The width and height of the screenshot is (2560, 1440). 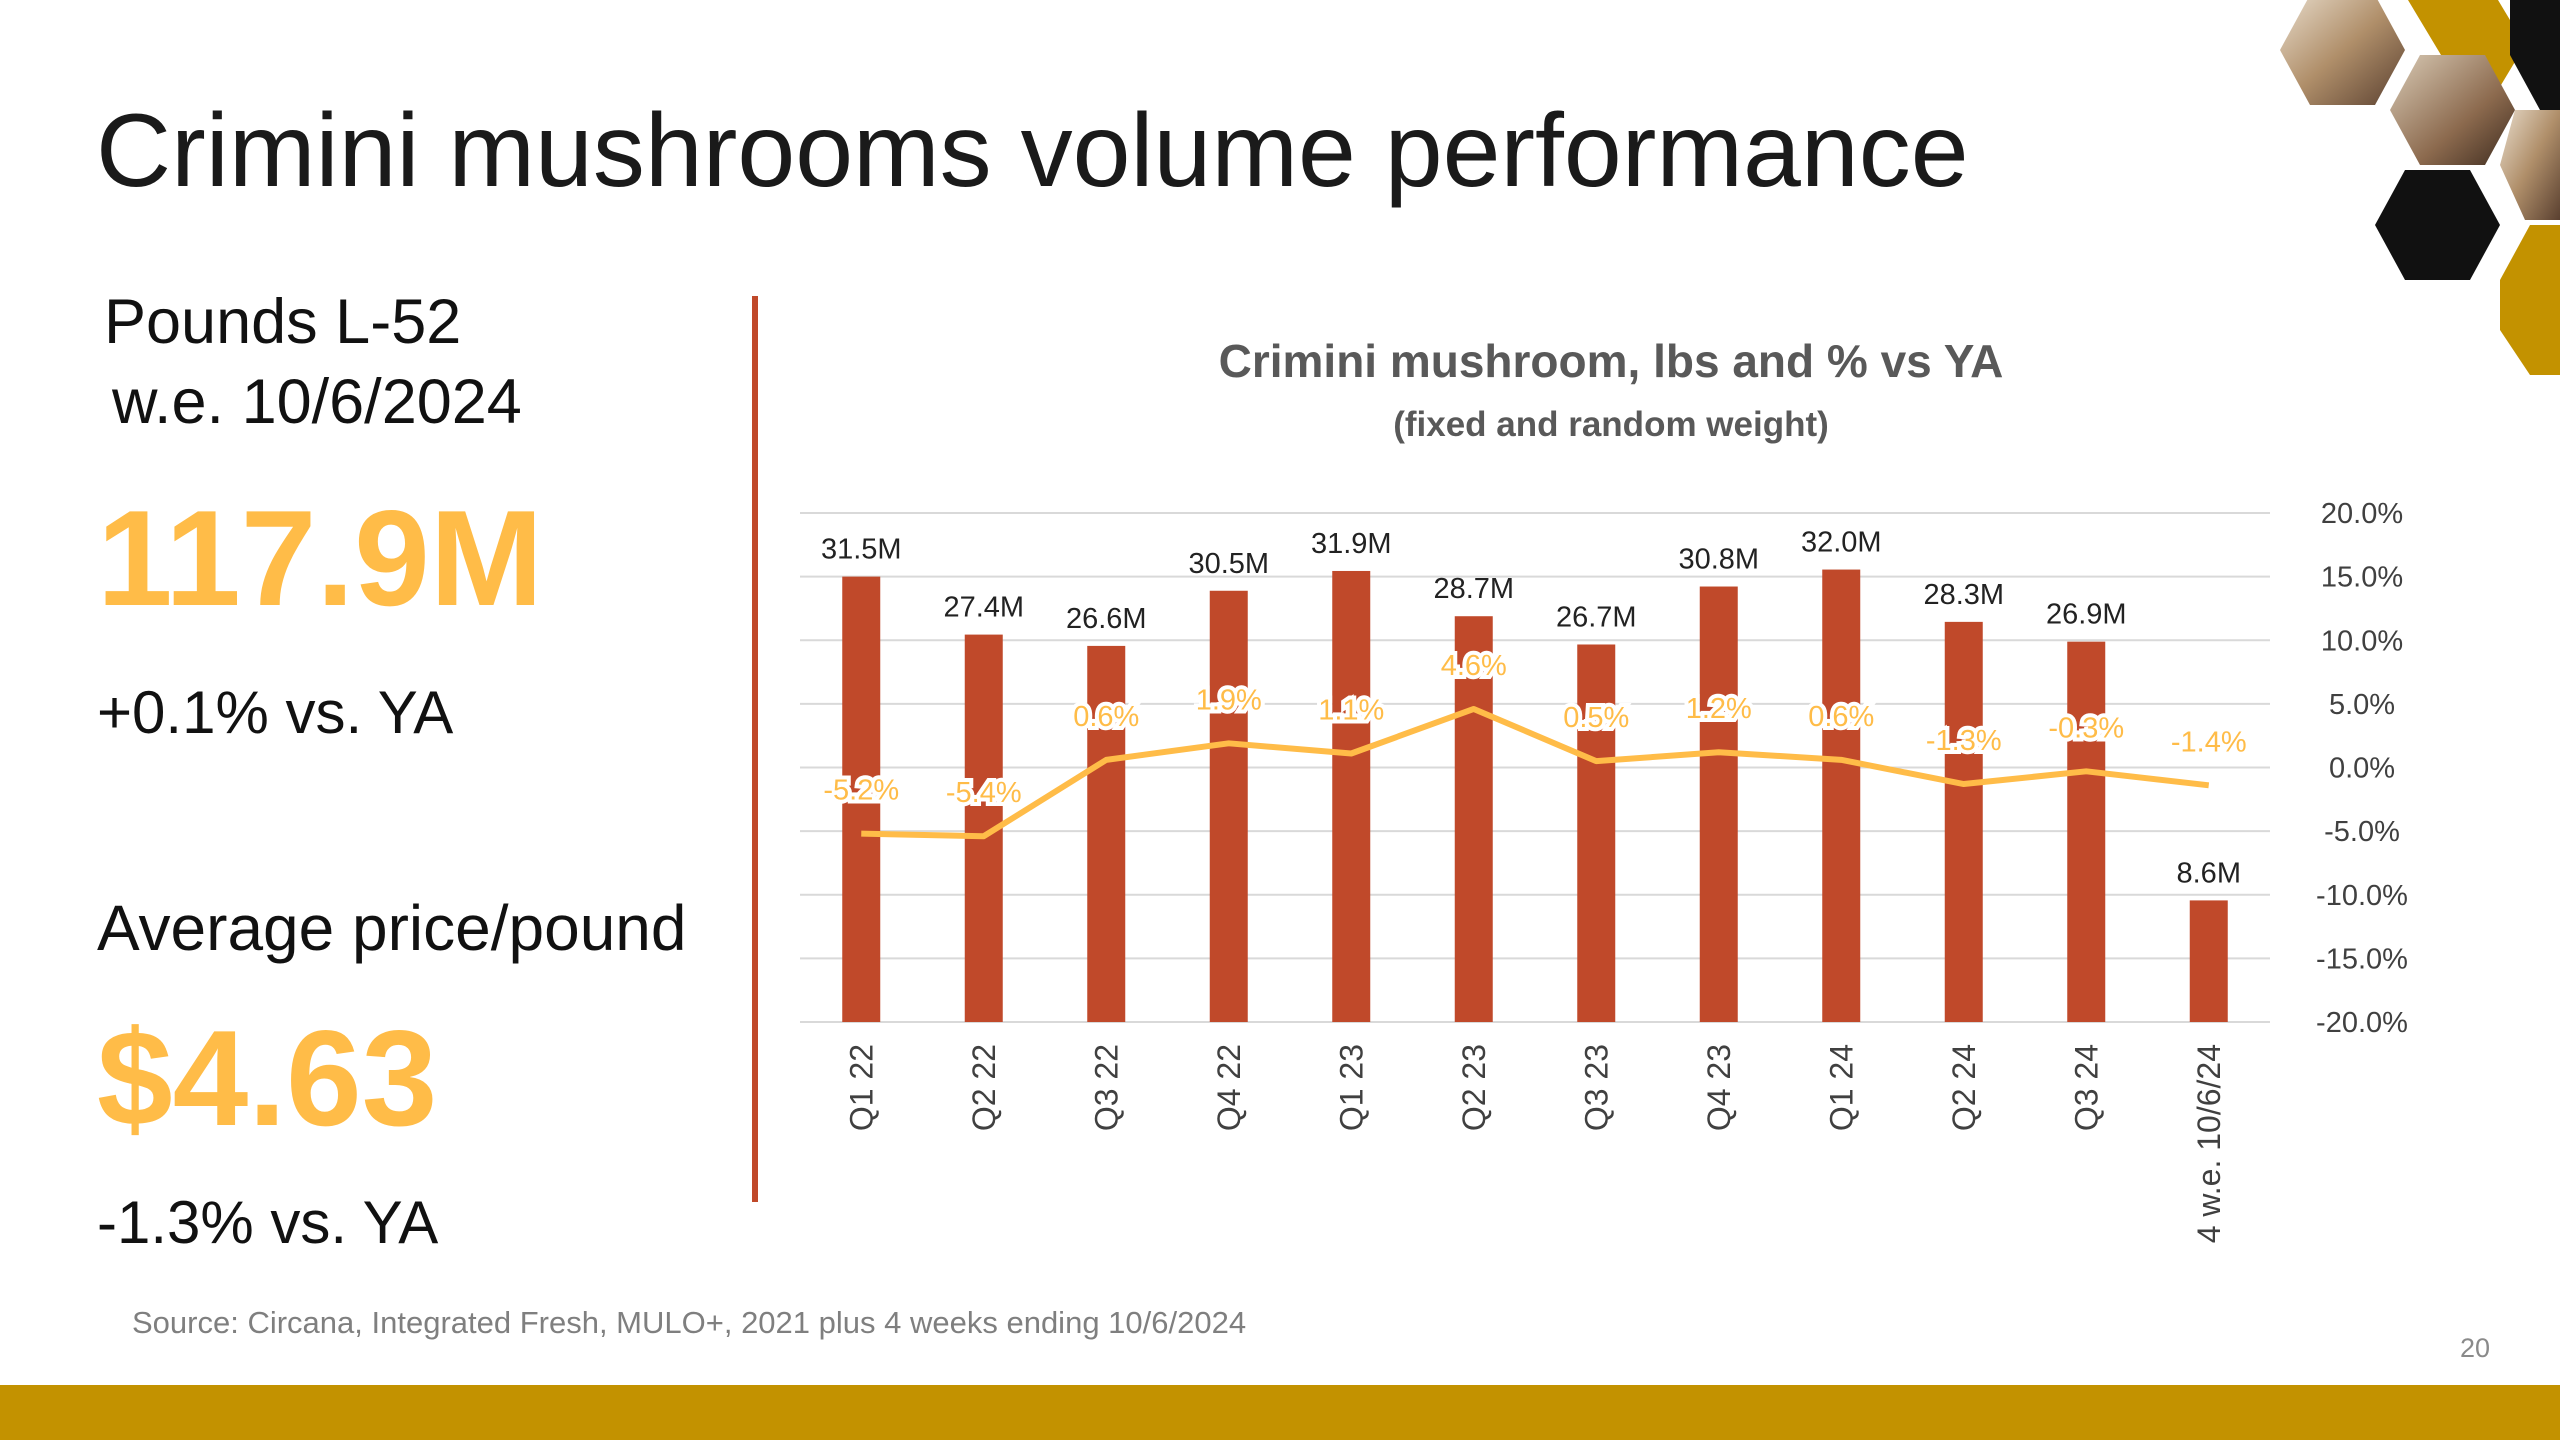 What do you see at coordinates (268, 1222) in the screenshot?
I see `price-change: -1.3% vs. YA` at bounding box center [268, 1222].